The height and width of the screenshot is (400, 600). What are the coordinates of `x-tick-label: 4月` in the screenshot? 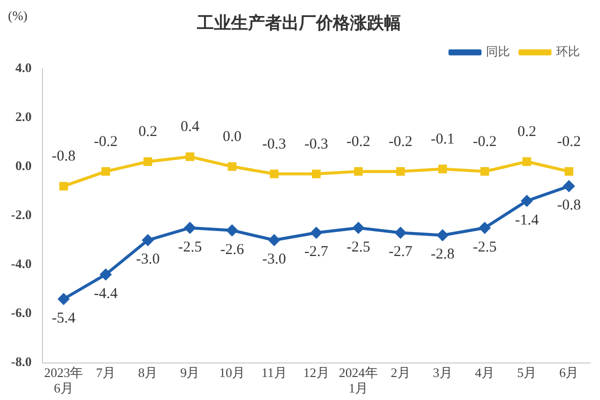 It's located at (484, 372).